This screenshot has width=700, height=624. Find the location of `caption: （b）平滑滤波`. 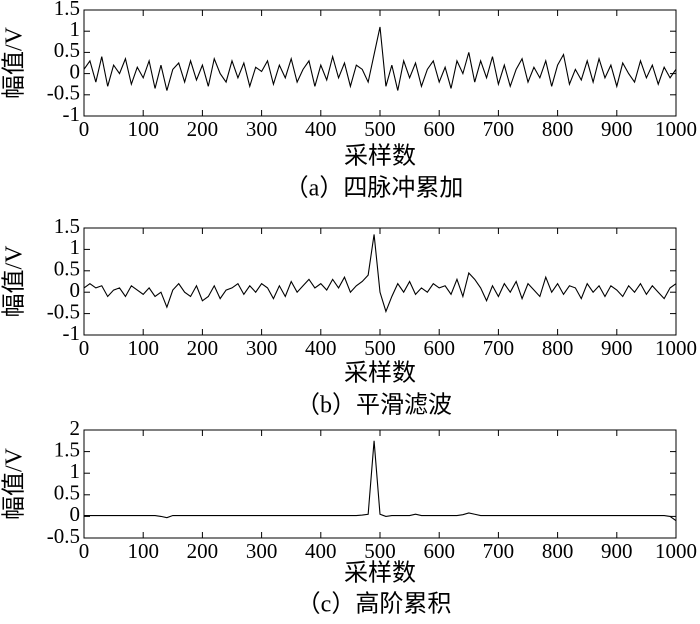

caption: （b）平滑滤波 is located at coordinates (374, 405).